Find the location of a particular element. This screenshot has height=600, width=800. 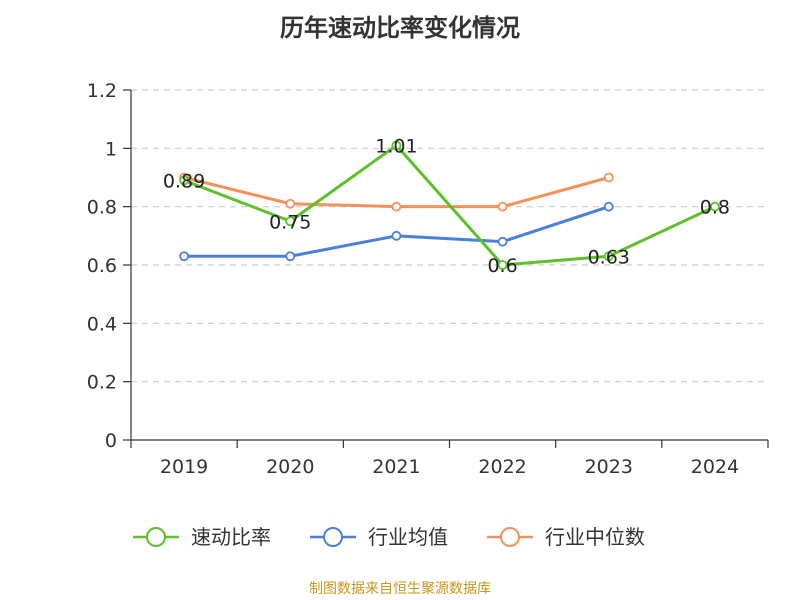

y-tick-label: 1 is located at coordinates (111, 149).